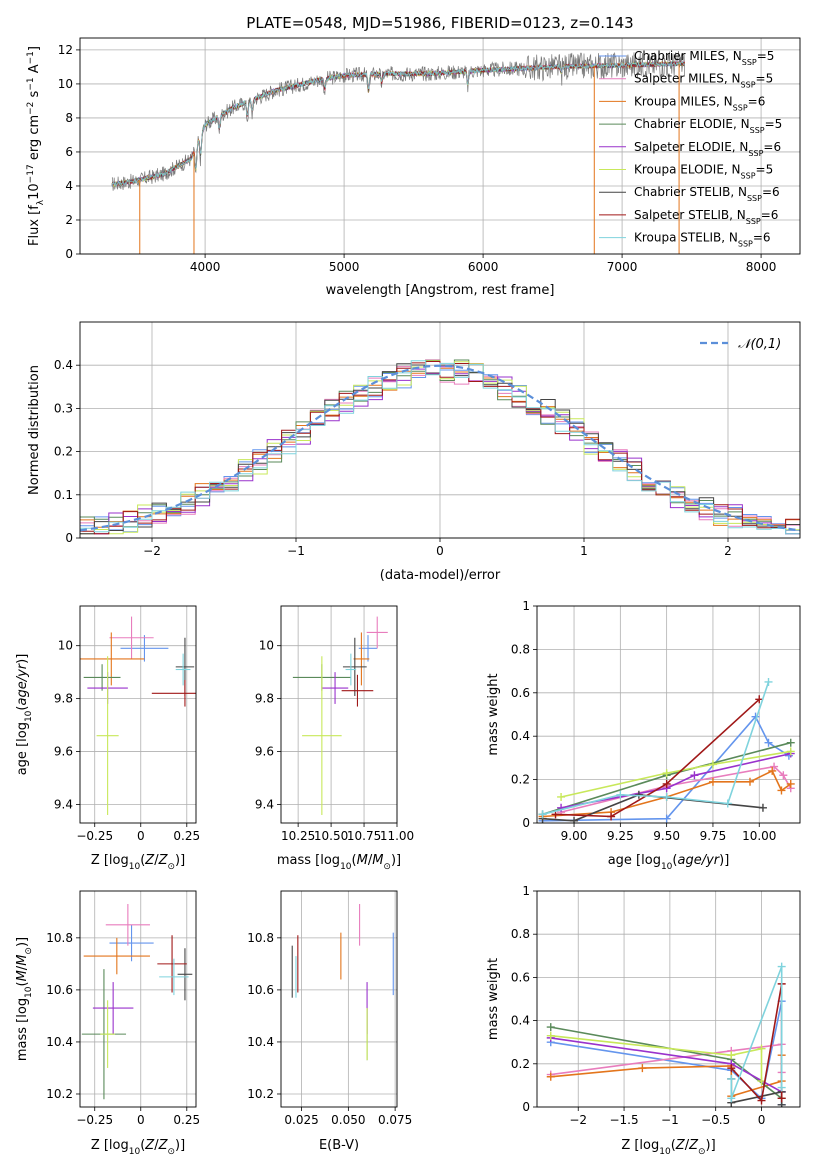  Describe the element at coordinates (574, 836) in the screenshot. I see `x-tick-label: 9.00` at that location.